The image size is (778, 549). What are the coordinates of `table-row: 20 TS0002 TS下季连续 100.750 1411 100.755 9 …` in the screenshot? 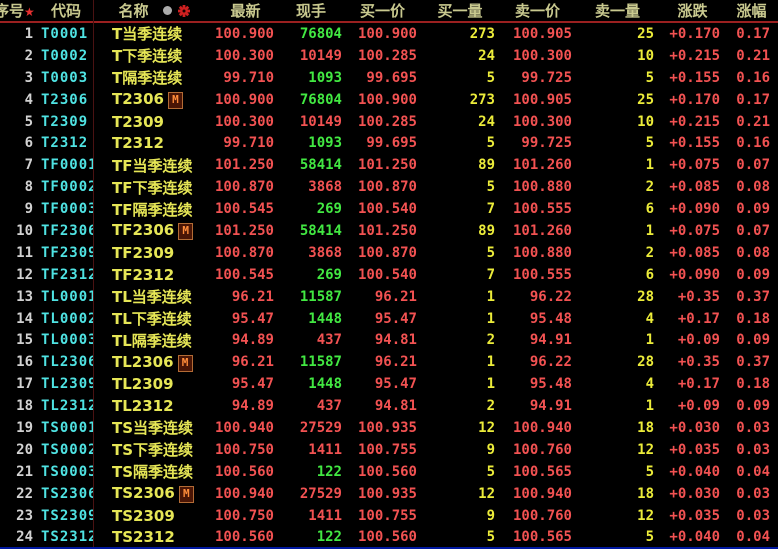 It's located at (389, 450).